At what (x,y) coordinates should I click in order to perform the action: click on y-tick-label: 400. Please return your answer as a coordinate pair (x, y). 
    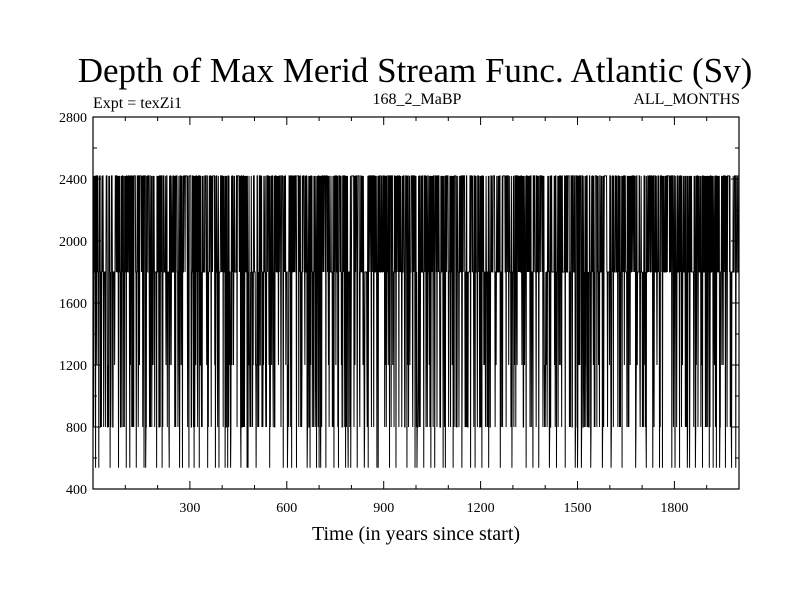
    Looking at the image, I should click on (76, 490).